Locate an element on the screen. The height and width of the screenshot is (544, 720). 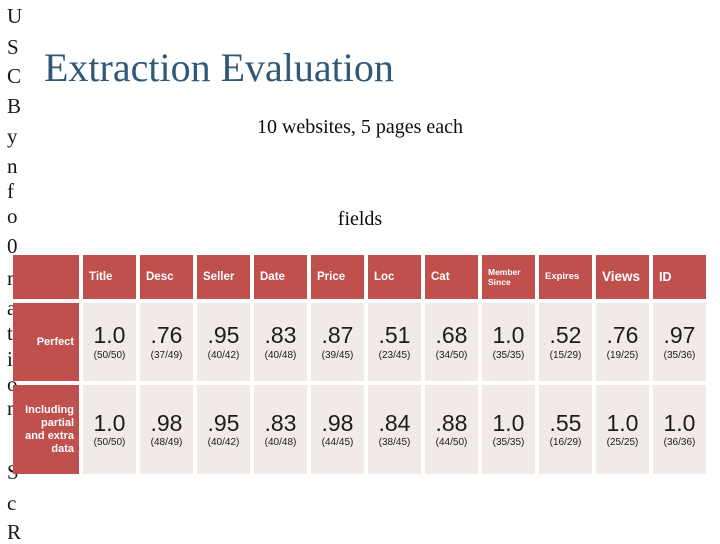
metric-fraction: (34/50) is located at coordinates (451, 355).